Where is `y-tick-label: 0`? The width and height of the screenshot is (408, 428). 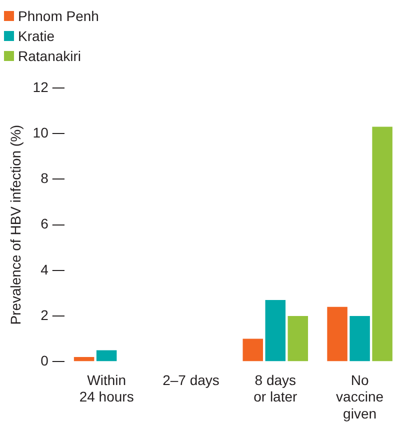 y-tick-label: 0 is located at coordinates (44, 360).